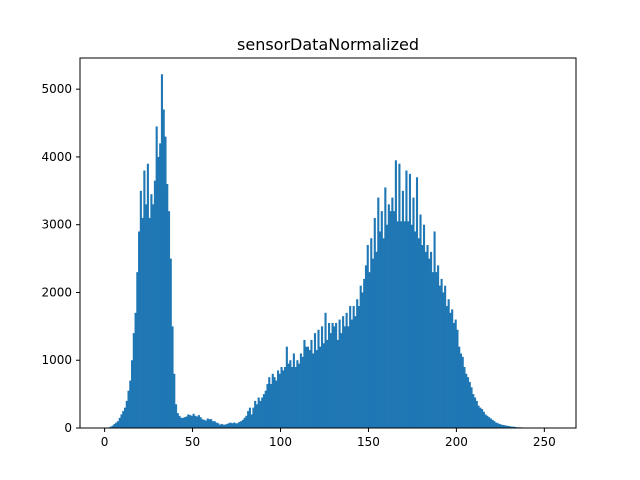  What do you see at coordinates (192, 442) in the screenshot?
I see `x-tick-label: 50` at bounding box center [192, 442].